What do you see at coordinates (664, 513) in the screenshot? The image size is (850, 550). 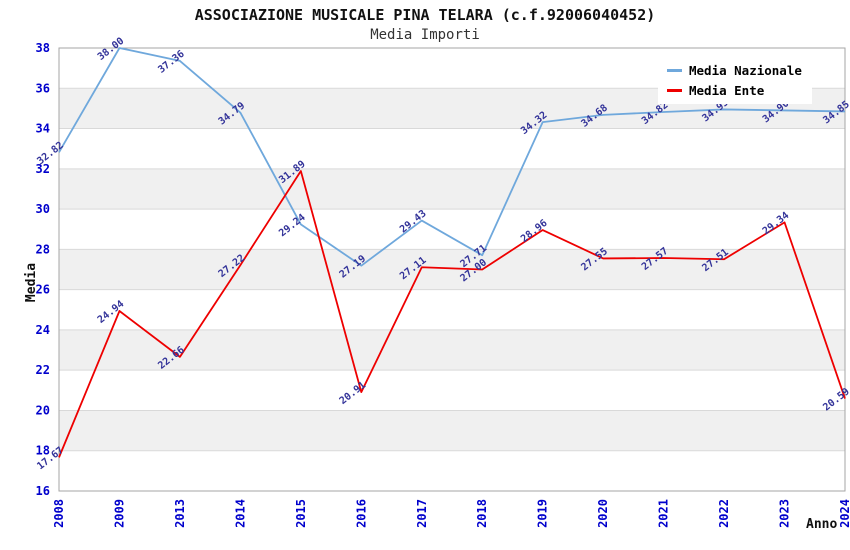 I see `x-tick-label: 2021` at bounding box center [664, 513].